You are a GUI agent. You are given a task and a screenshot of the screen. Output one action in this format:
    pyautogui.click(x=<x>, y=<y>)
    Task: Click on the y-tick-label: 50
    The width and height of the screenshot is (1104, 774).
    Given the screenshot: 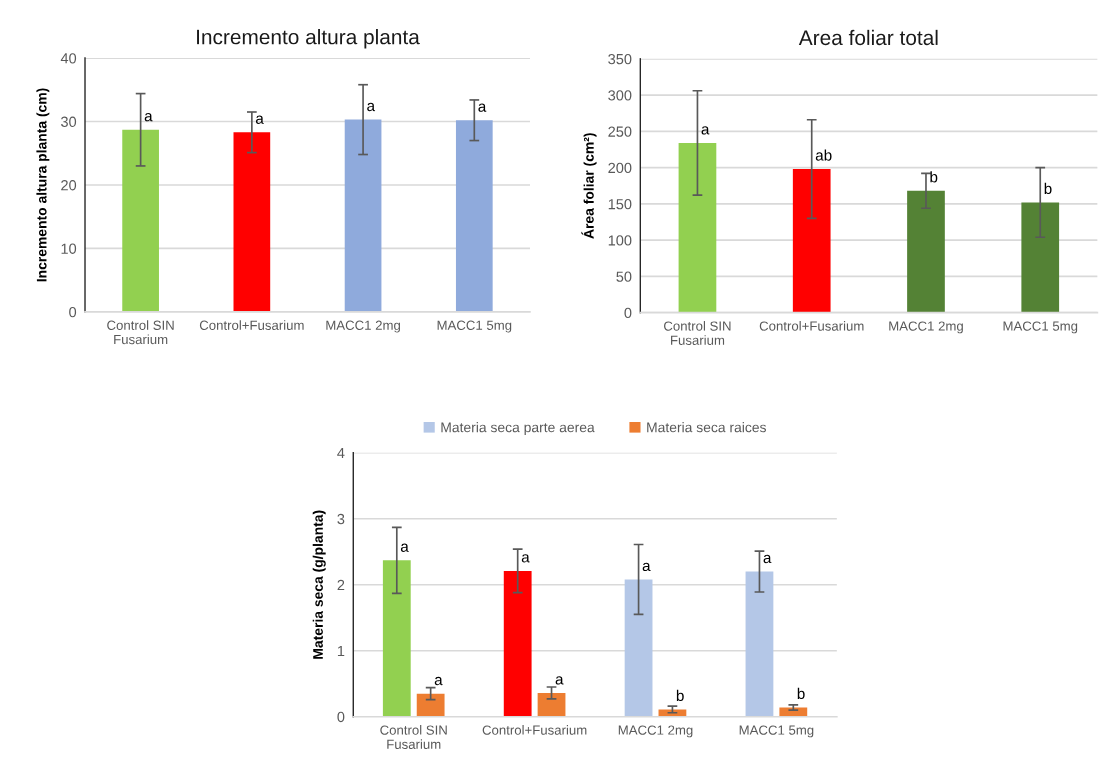 What is the action you would take?
    pyautogui.click(x=624, y=276)
    